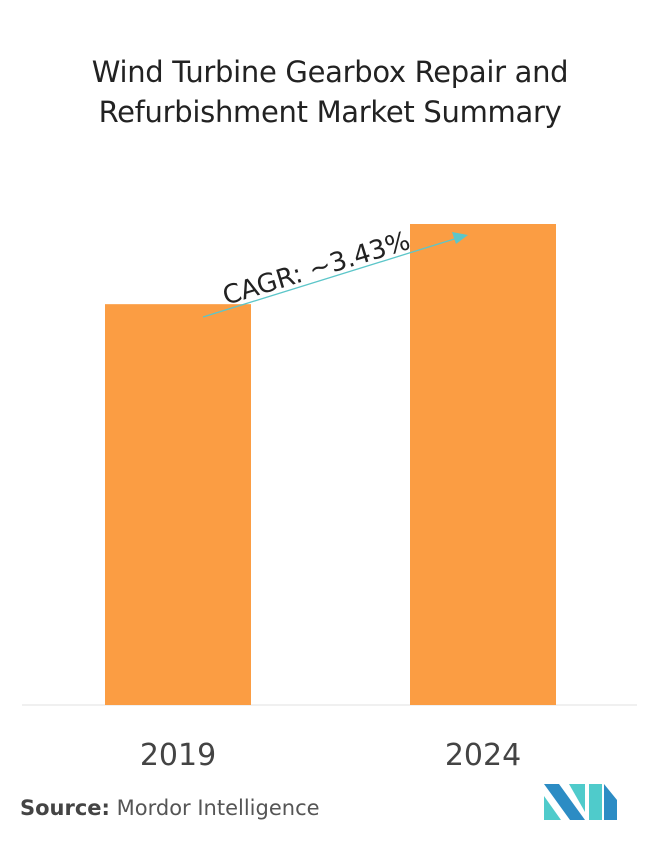 The image size is (660, 847). Describe the element at coordinates (580, 802) in the screenshot. I see `mordor-logo-icon` at that location.